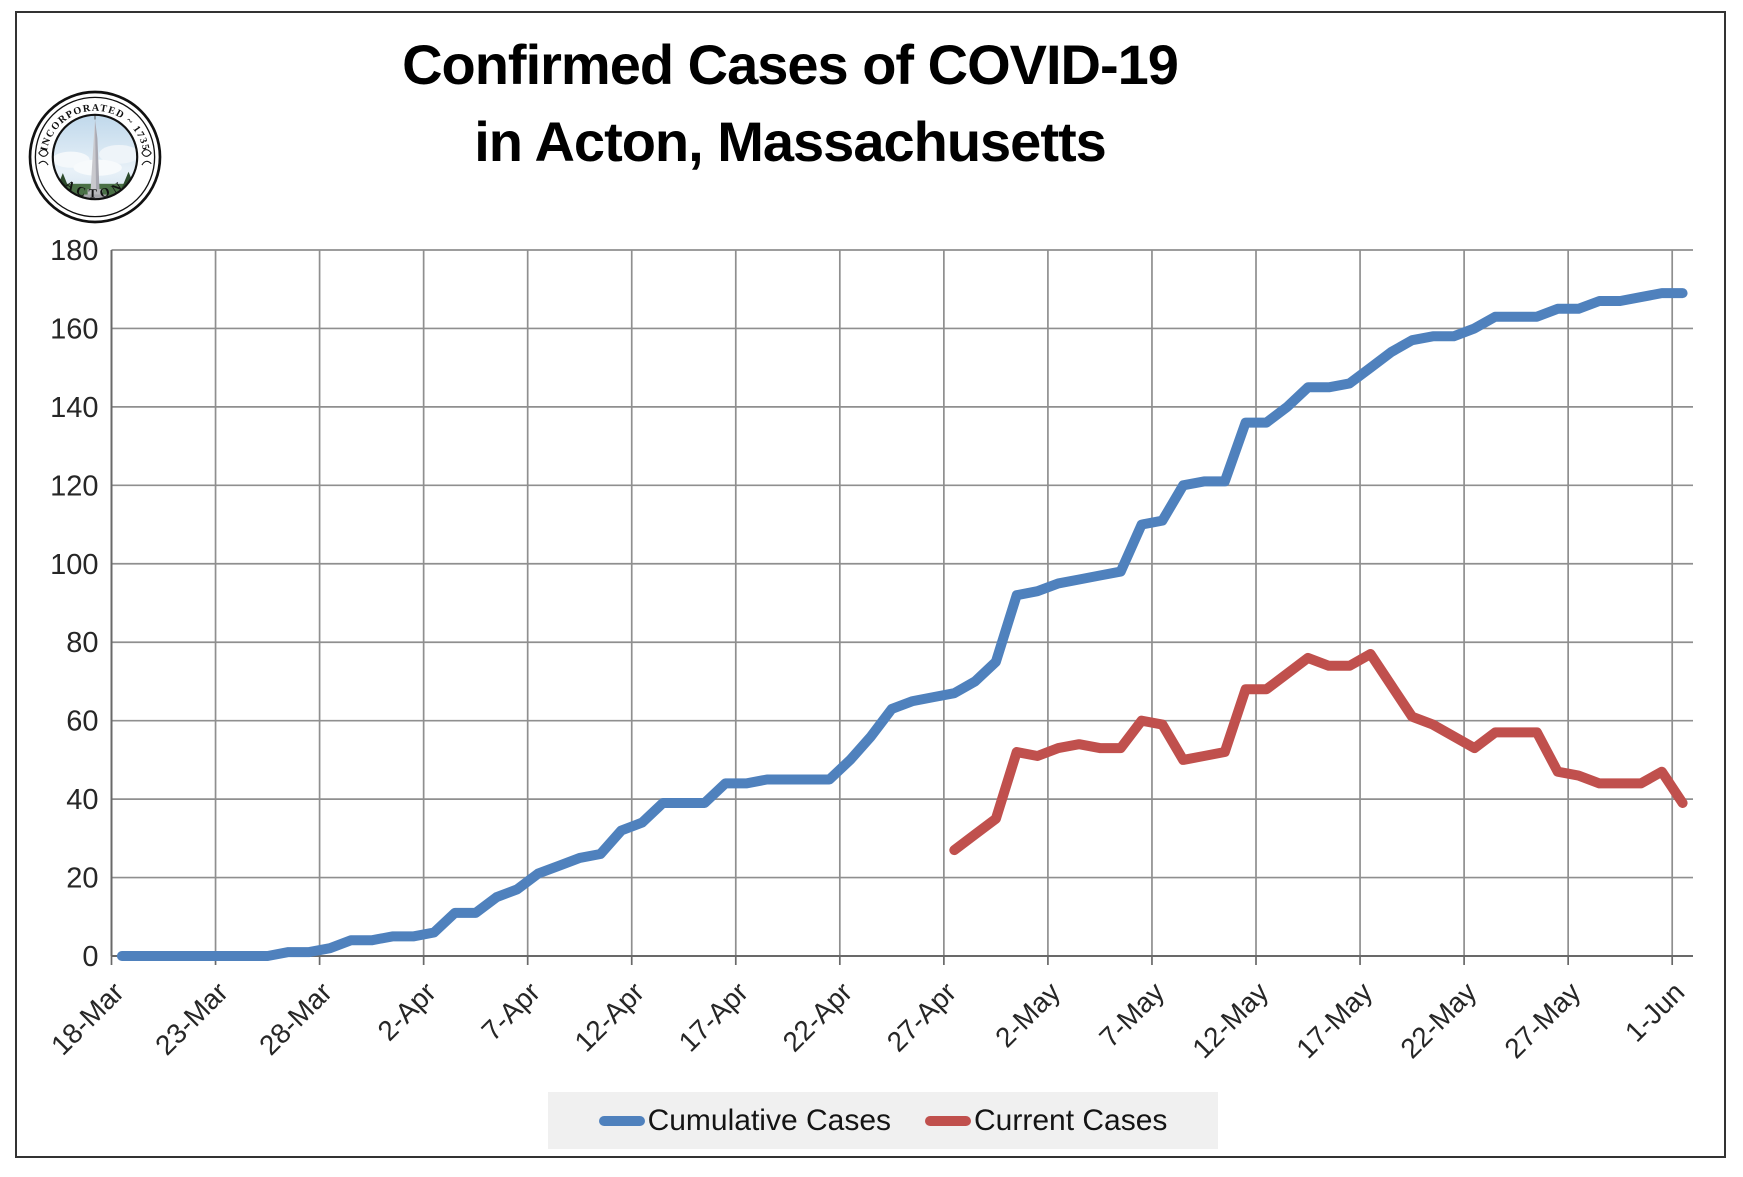 The height and width of the screenshot is (1177, 1743). I want to click on y-tick-label: 80, so click(82, 643).